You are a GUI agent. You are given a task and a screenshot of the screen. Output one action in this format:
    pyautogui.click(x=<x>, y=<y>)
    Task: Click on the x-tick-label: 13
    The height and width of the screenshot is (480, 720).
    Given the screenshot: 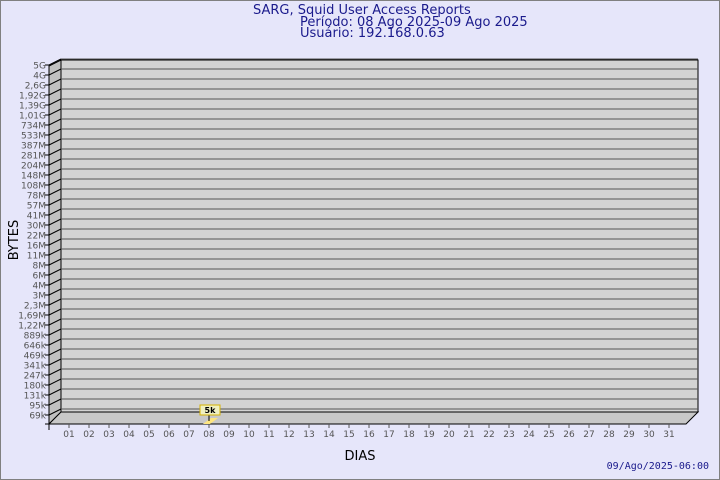 What is the action you would take?
    pyautogui.click(x=308, y=435)
    